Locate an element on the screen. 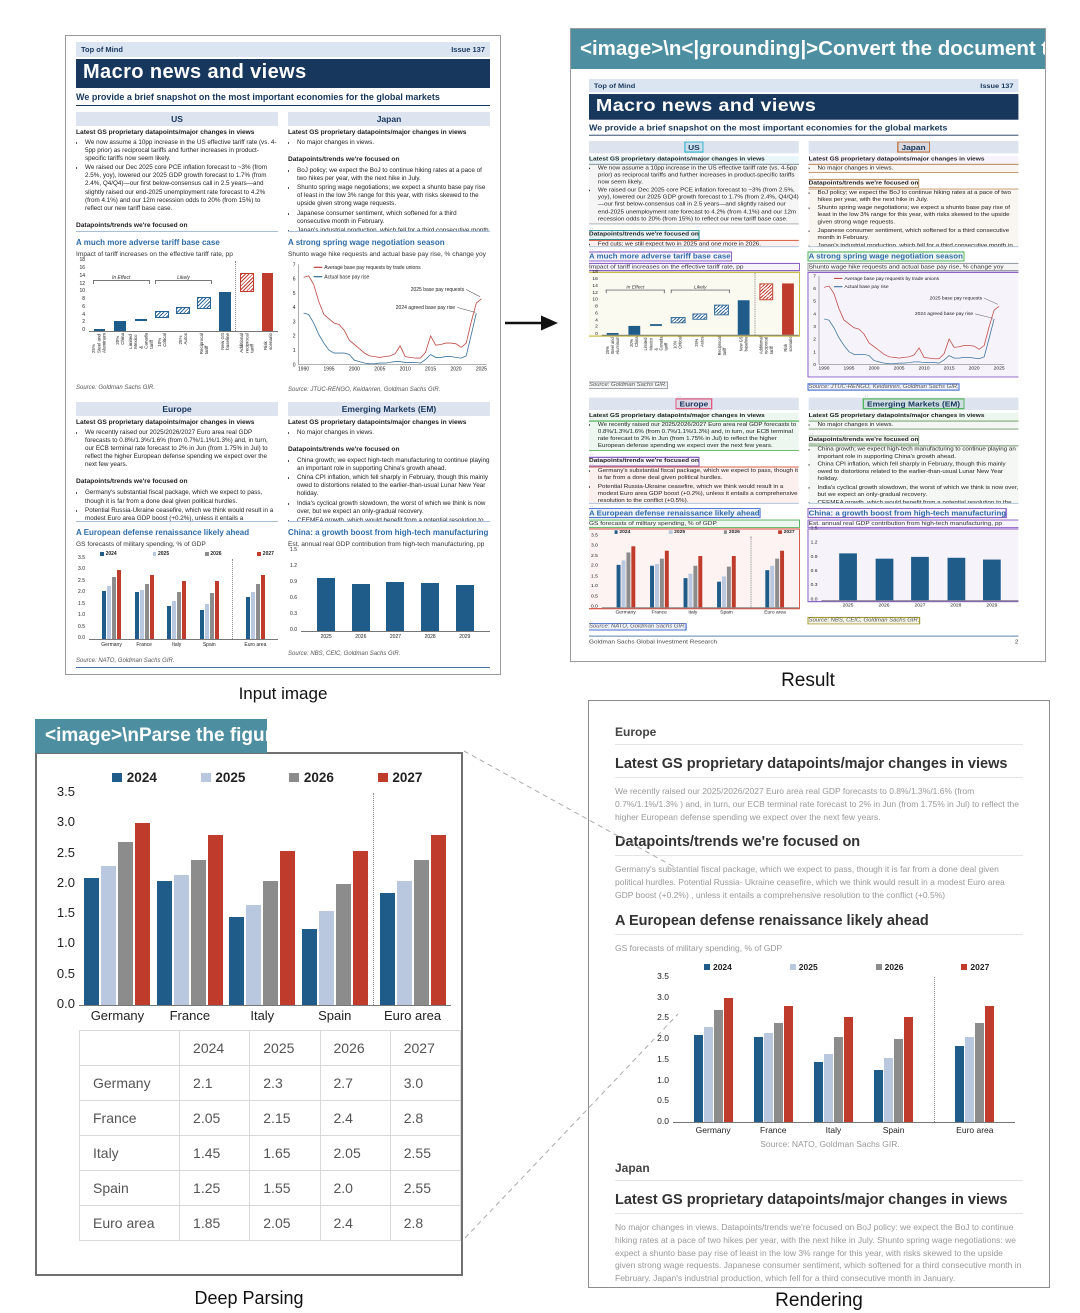 The width and height of the screenshot is (1080, 1313). svg-text: 2024 agreed base pay rise is located at coordinates (944, 313).